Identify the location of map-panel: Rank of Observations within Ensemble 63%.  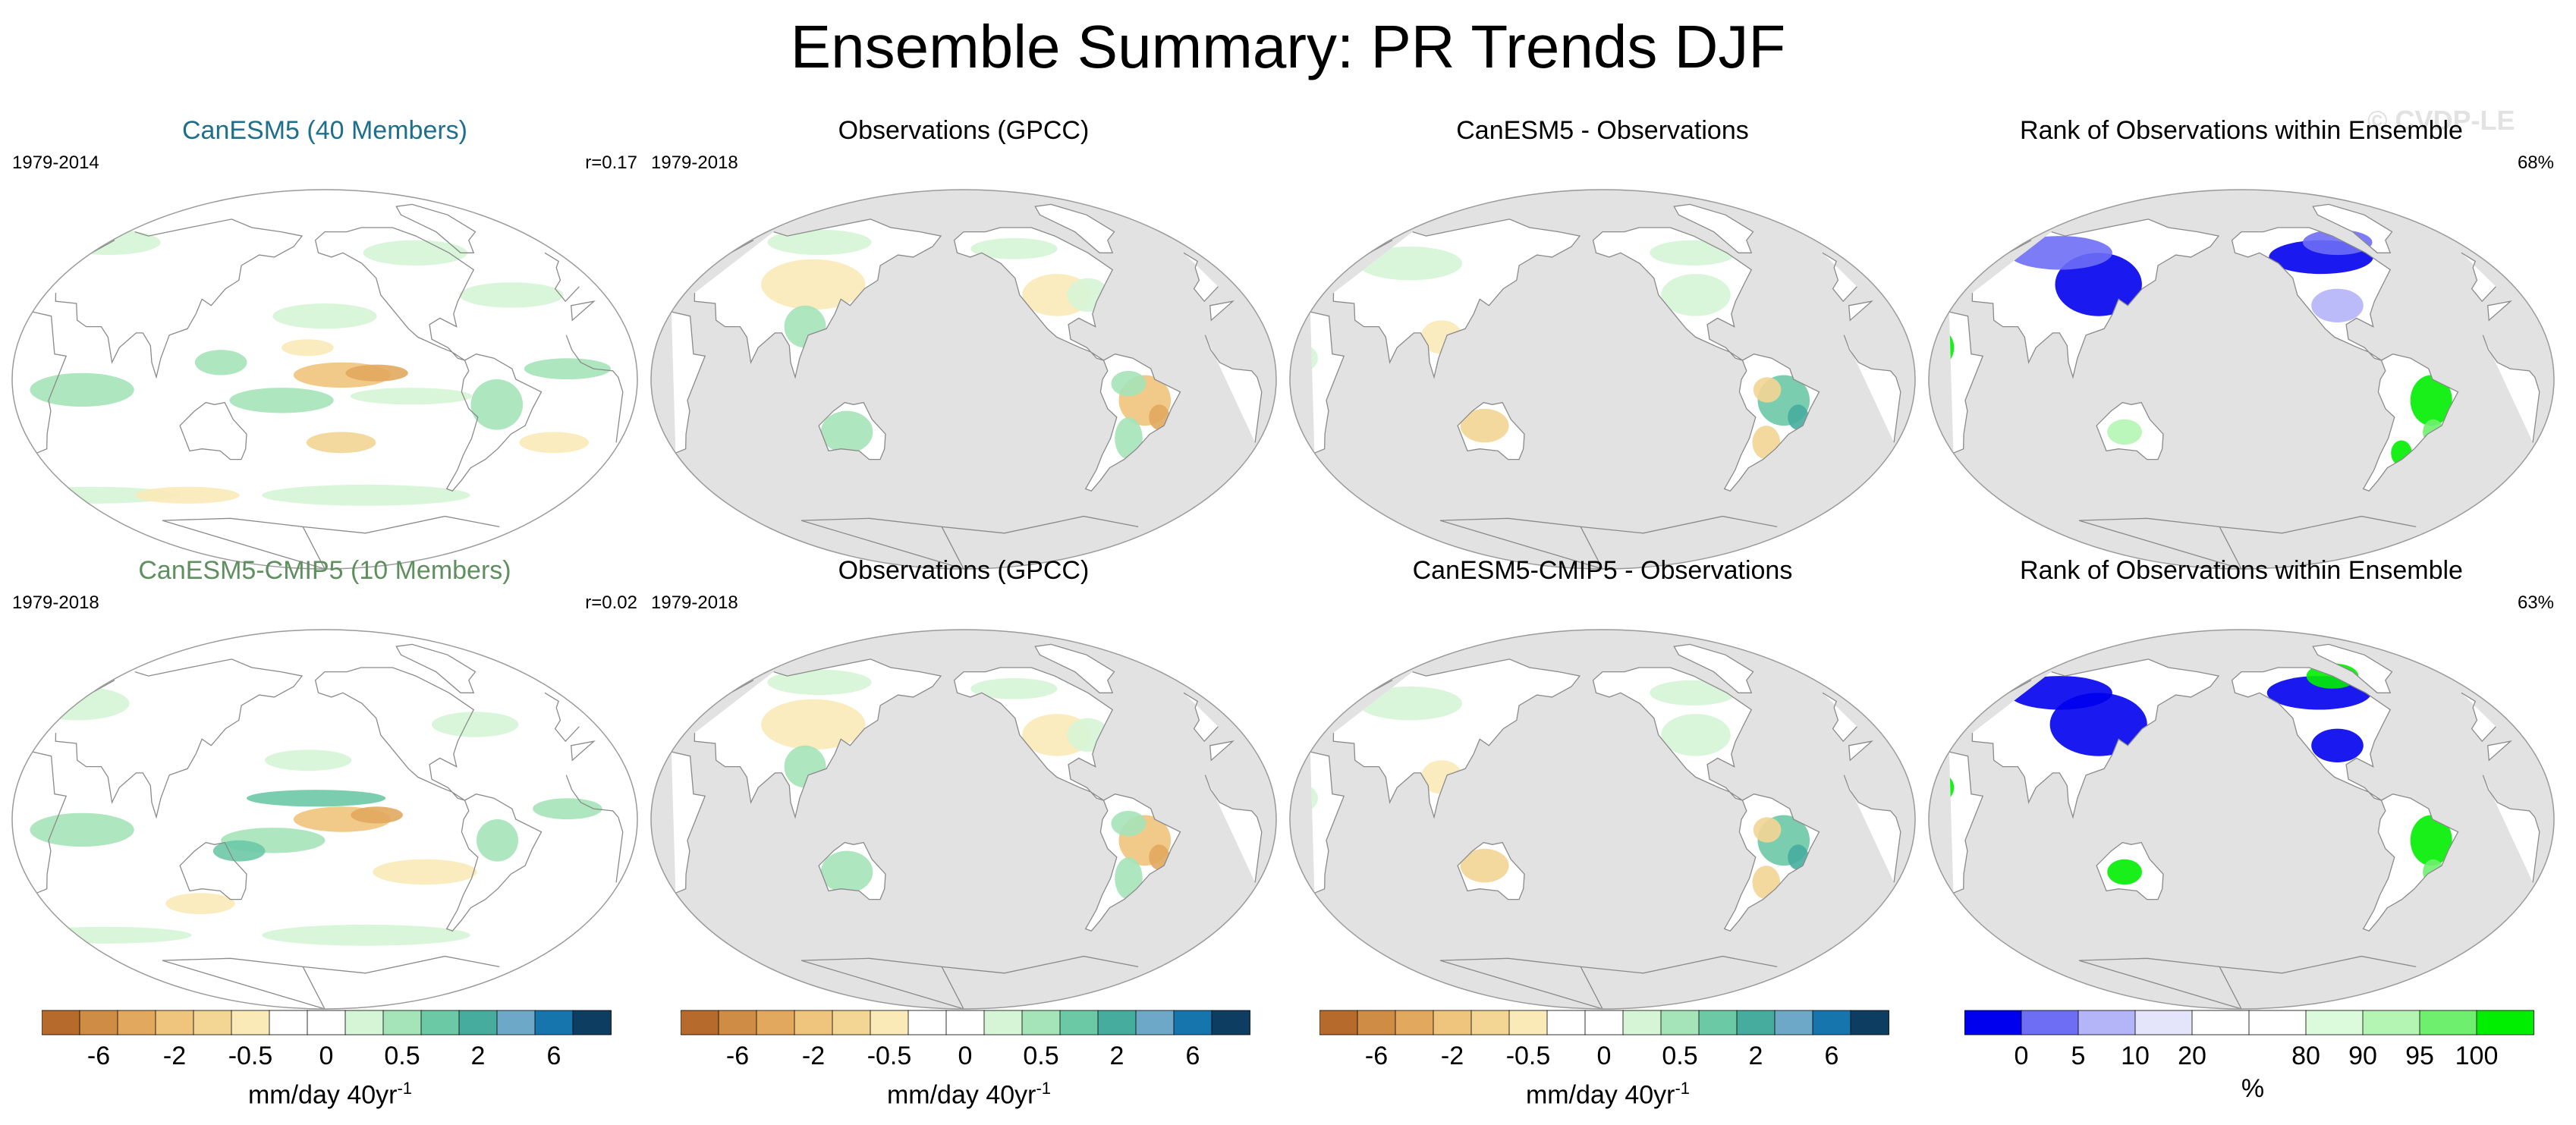
(2241, 789).